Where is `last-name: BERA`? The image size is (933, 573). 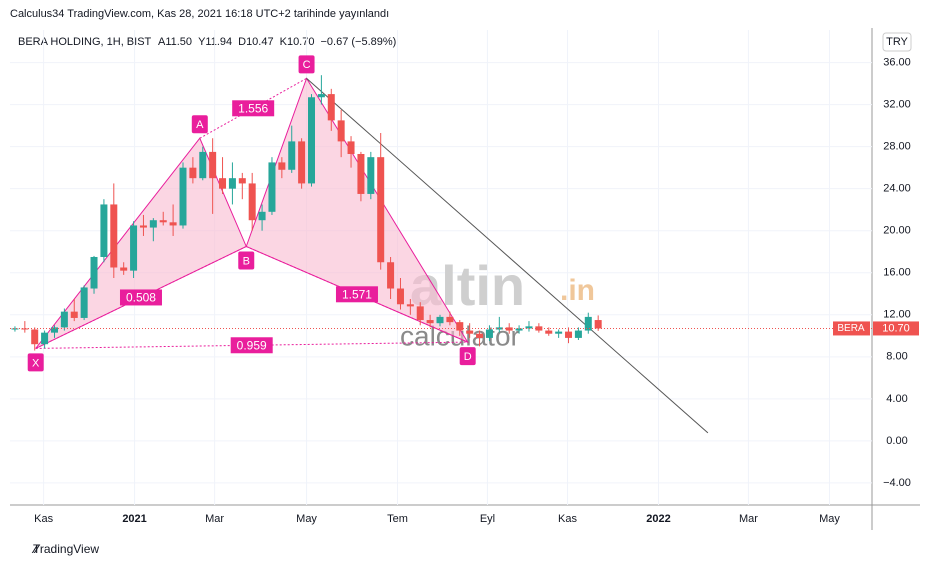 last-name: BERA is located at coordinates (851, 328).